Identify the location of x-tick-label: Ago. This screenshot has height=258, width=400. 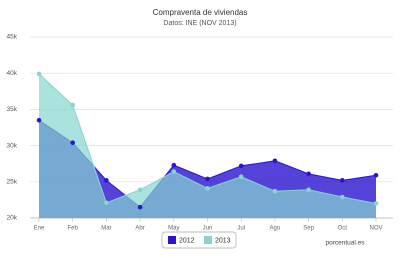
(275, 229).